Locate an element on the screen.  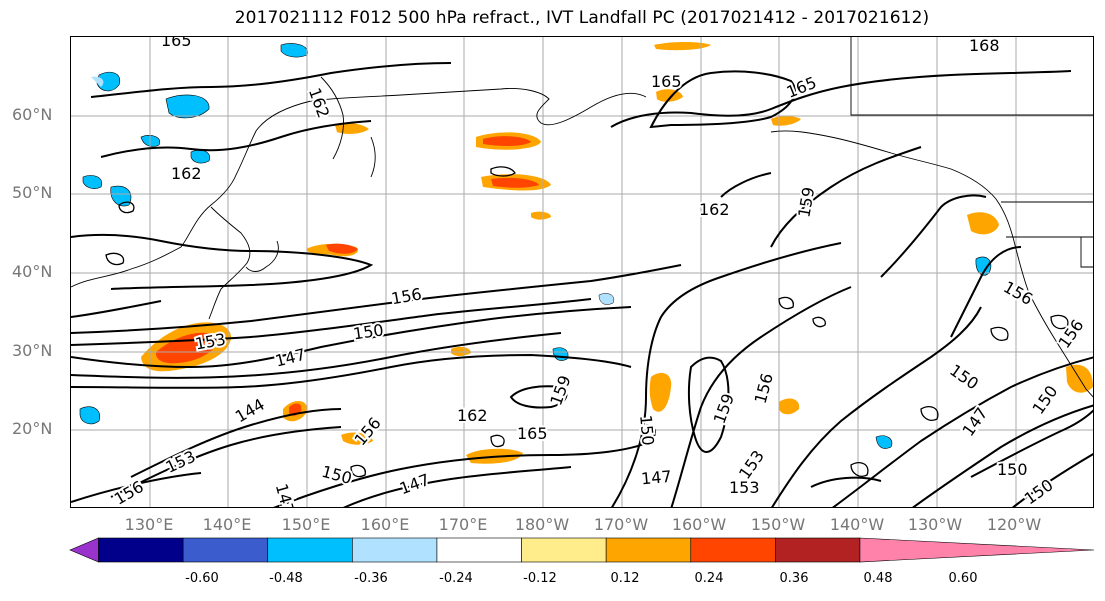
lon-label: 180°W is located at coordinates (542, 524).